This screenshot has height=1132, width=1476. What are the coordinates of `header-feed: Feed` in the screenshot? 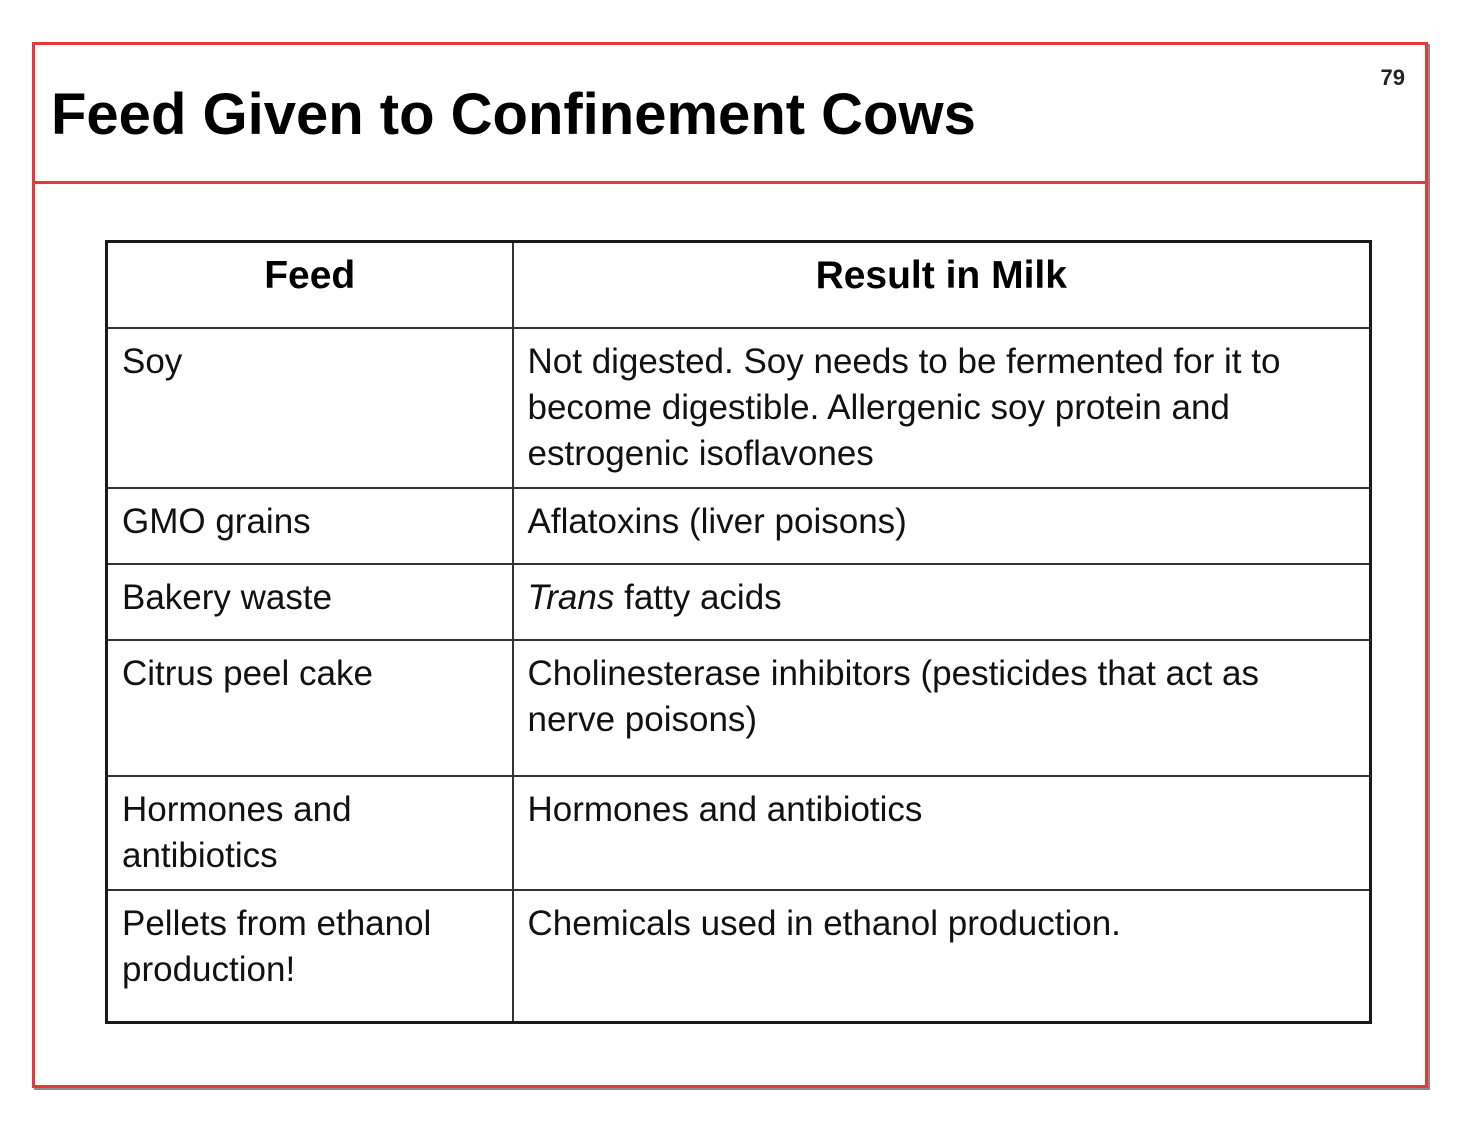 It's located at (309, 284).